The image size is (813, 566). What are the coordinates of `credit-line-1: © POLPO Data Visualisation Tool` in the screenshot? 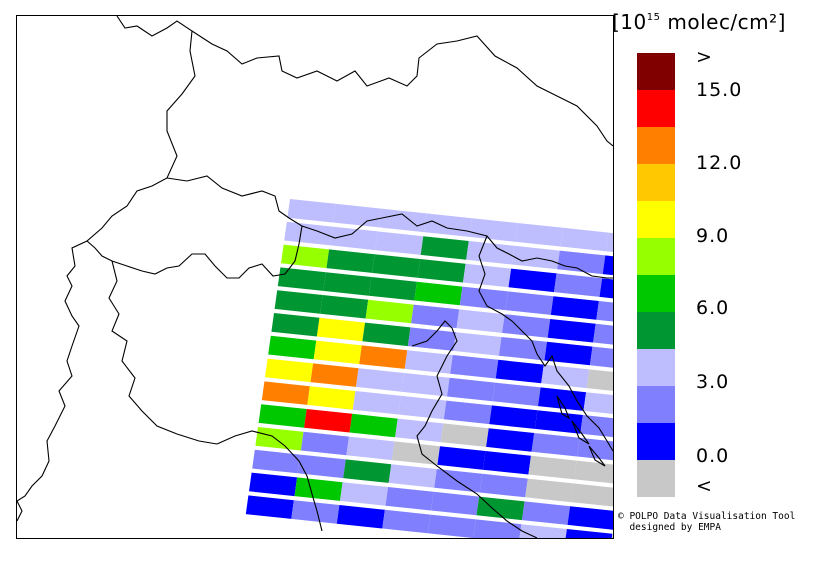 It's located at (707, 516).